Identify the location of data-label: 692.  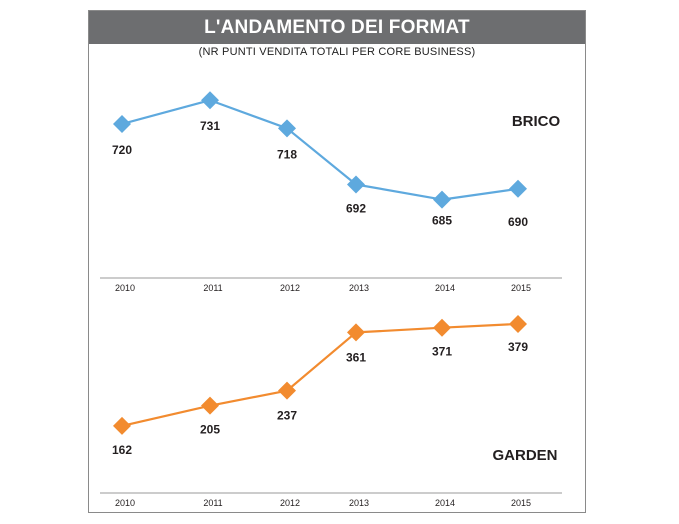
(356, 208).